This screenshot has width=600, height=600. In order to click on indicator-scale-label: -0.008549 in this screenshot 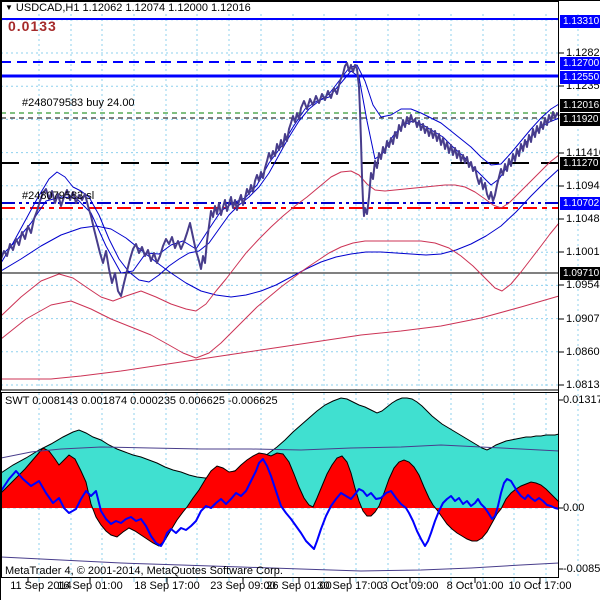, I will do `click(581, 569)`.